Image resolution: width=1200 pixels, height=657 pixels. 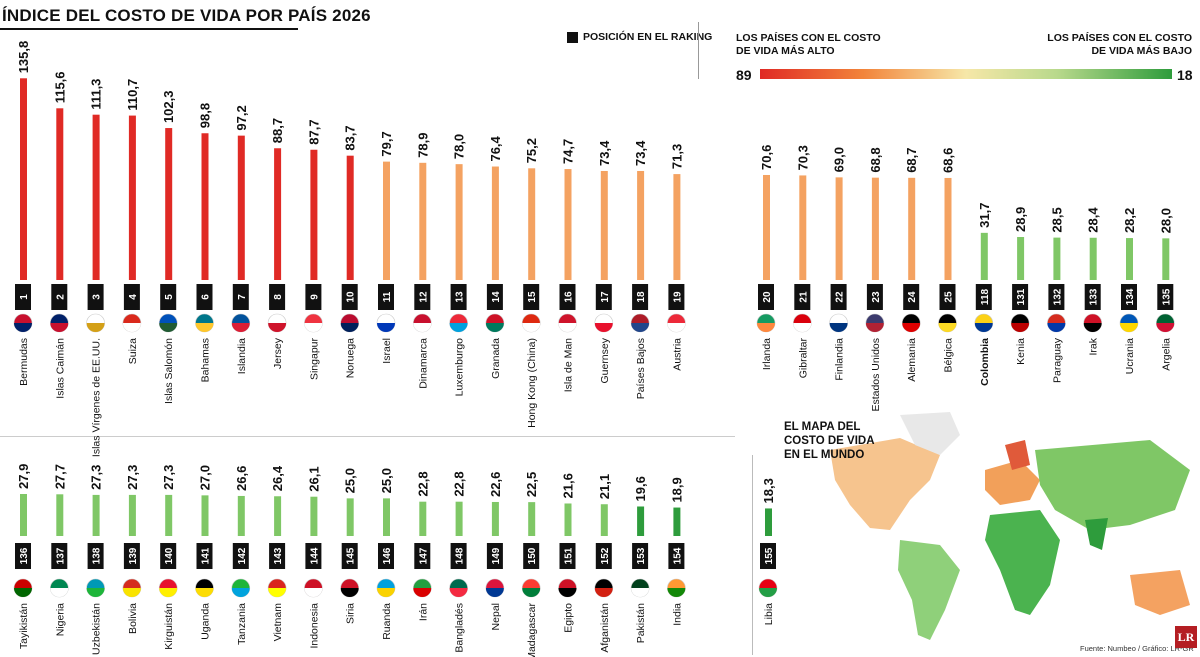 What do you see at coordinates (605, 628) in the screenshot?
I see `country-label: Afganistán` at bounding box center [605, 628].